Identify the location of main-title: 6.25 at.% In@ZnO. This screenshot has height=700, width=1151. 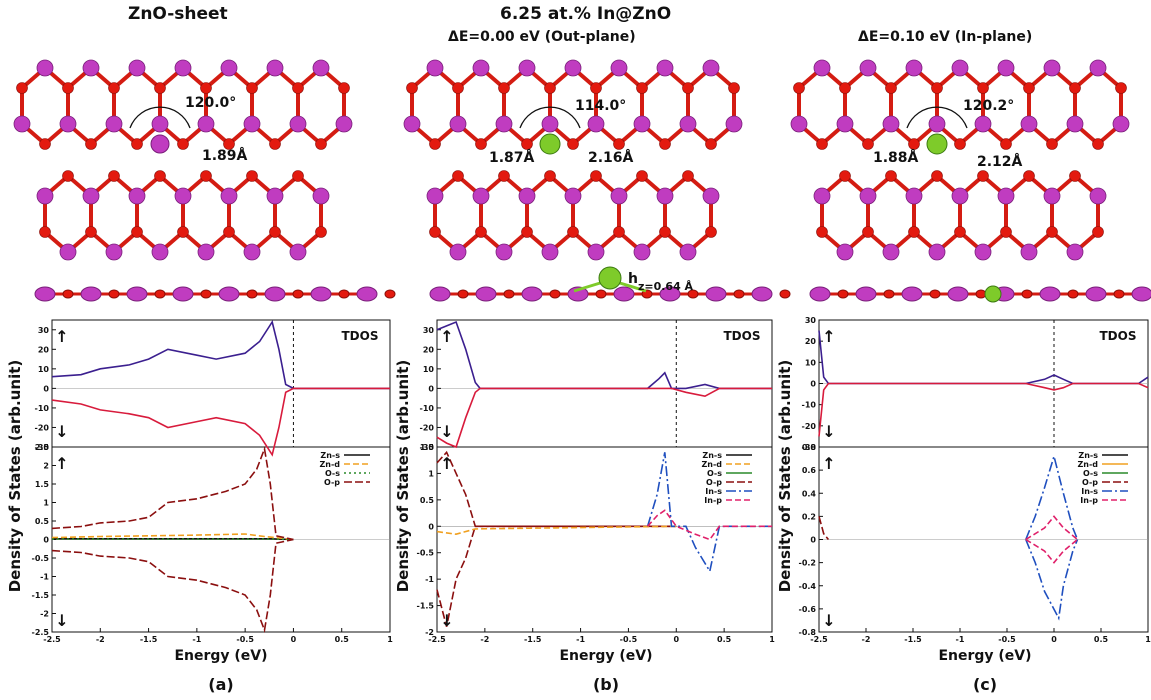
(586, 14).